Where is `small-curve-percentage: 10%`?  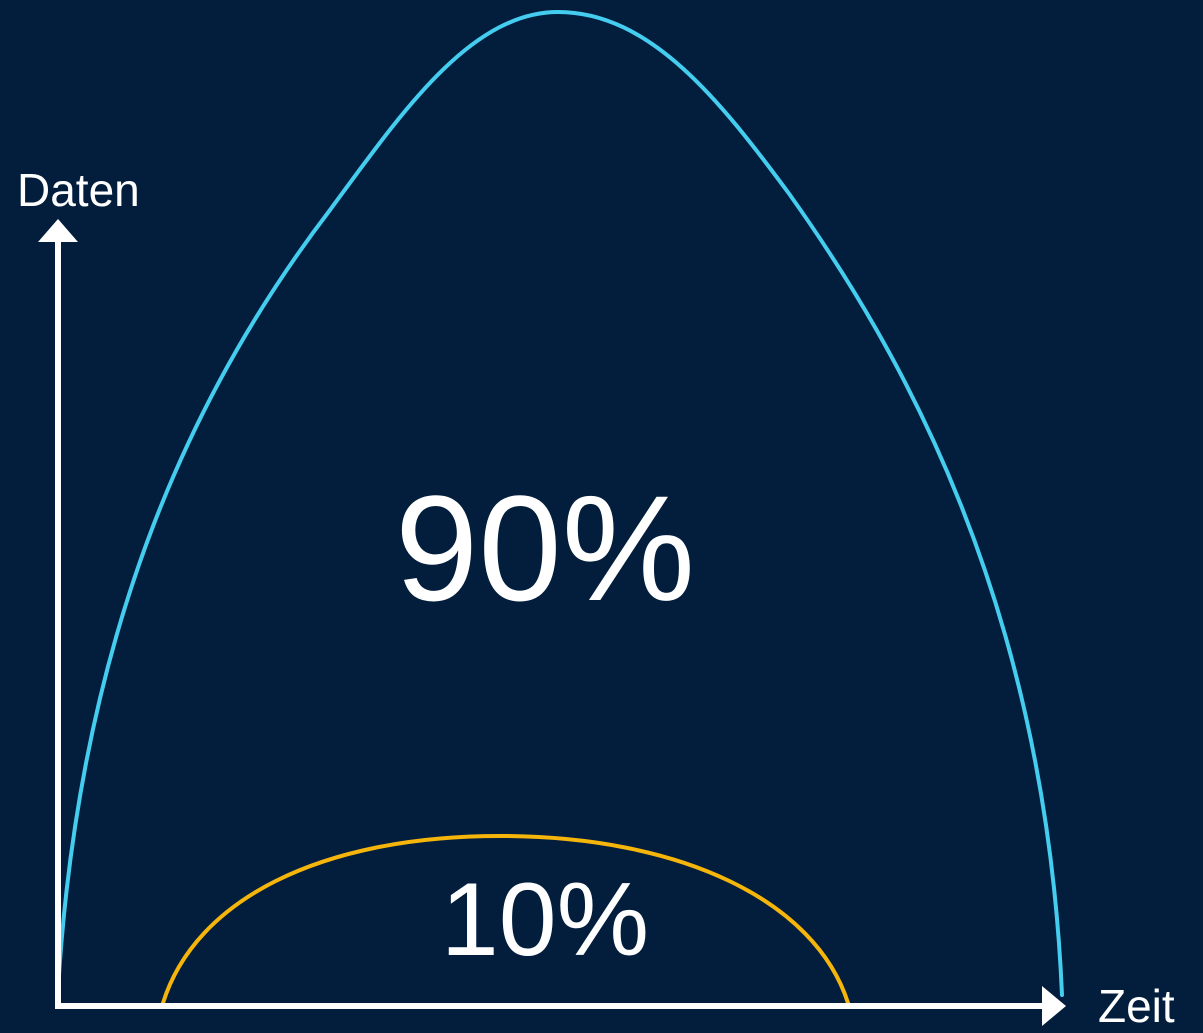
small-curve-percentage: 10% is located at coordinates (545, 920).